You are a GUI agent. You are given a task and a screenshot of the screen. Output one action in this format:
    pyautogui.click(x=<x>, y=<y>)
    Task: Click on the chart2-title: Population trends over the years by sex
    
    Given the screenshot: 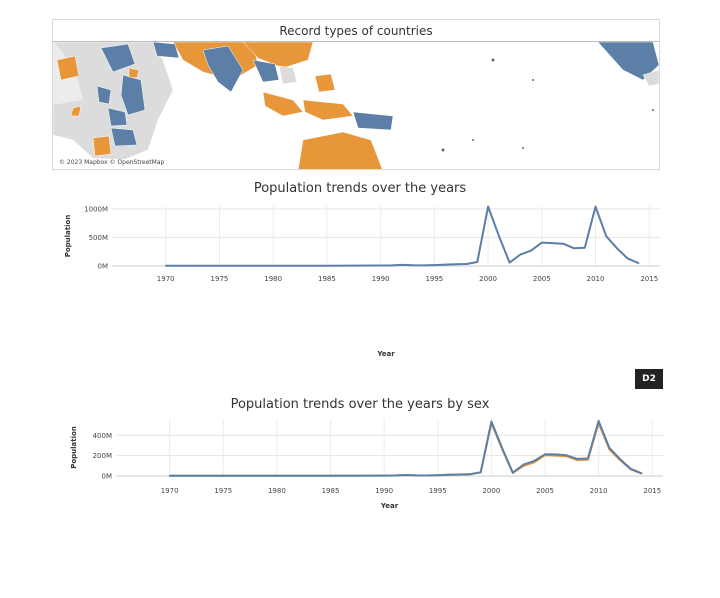 What is the action you would take?
    pyautogui.click(x=360, y=404)
    